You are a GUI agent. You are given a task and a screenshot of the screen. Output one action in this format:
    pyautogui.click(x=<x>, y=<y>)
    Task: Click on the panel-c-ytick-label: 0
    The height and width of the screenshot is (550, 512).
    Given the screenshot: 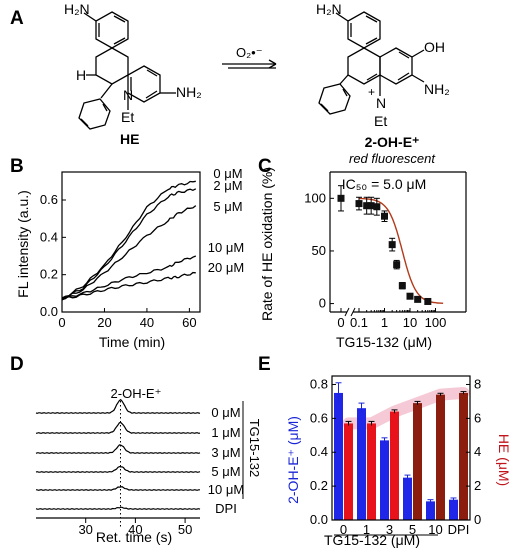 What is the action you would take?
    pyautogui.click(x=322, y=303)
    